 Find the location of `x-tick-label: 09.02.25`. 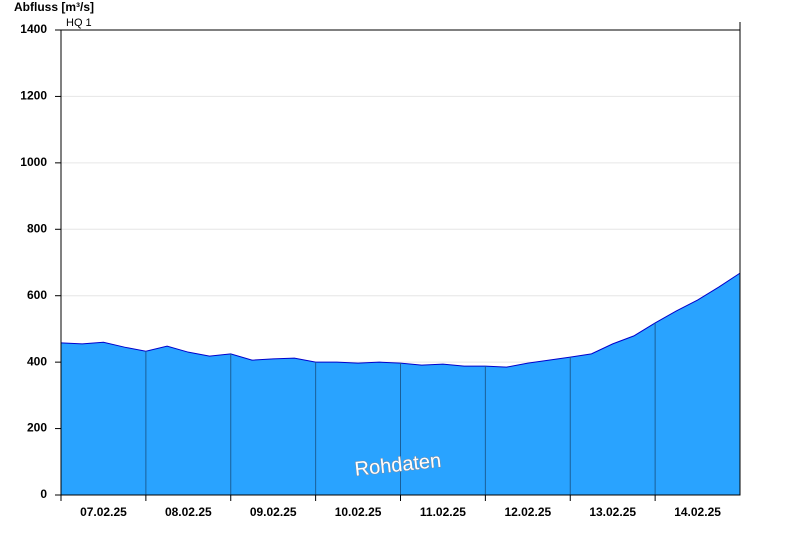

x-tick-label: 09.02.25 is located at coordinates (273, 512).